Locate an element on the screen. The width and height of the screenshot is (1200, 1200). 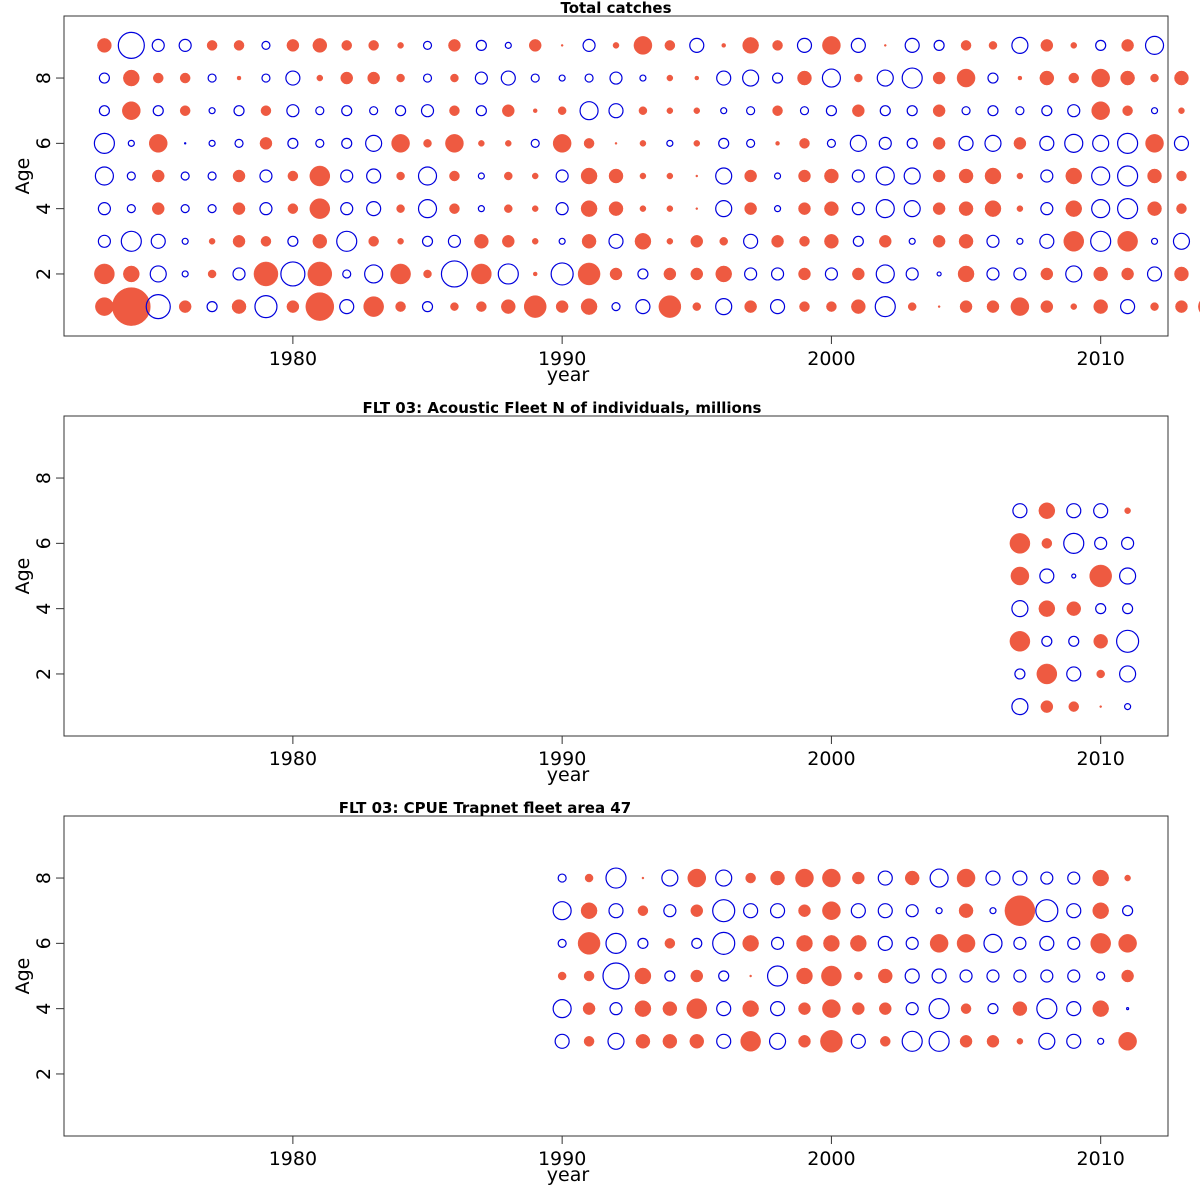
y-tick-label: 8 is located at coordinates (44, 478).